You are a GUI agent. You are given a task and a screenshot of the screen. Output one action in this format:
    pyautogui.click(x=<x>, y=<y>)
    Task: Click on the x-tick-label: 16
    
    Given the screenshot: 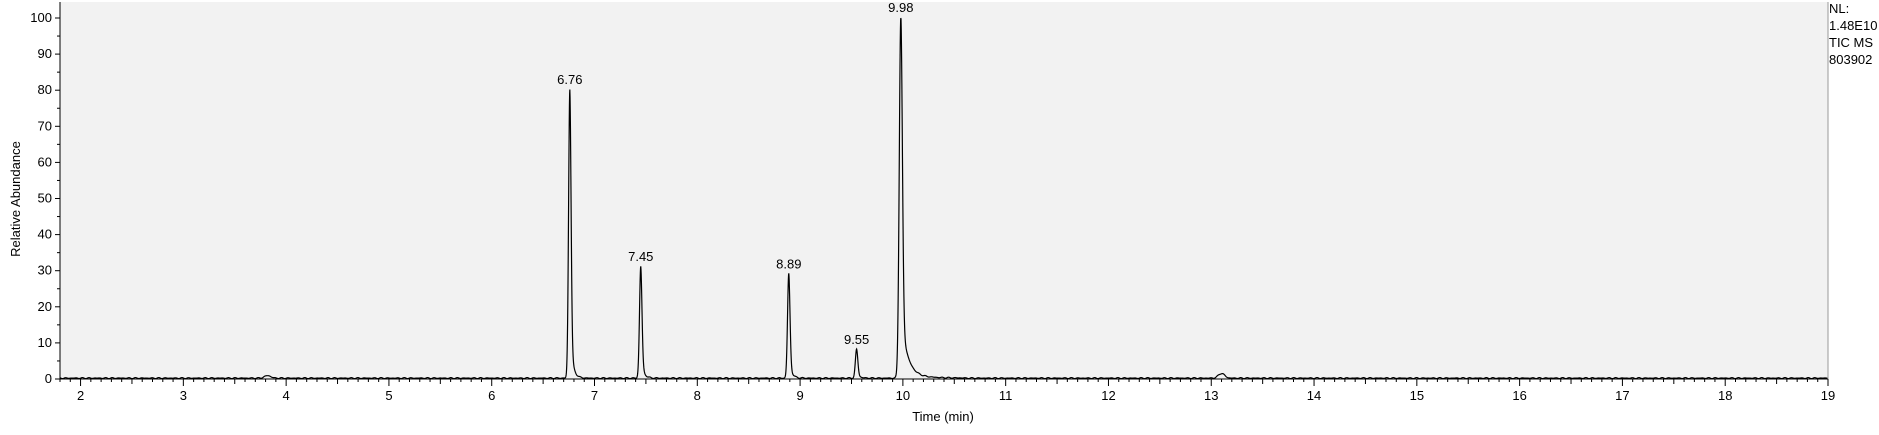 What is the action you would take?
    pyautogui.click(x=1519, y=395)
    